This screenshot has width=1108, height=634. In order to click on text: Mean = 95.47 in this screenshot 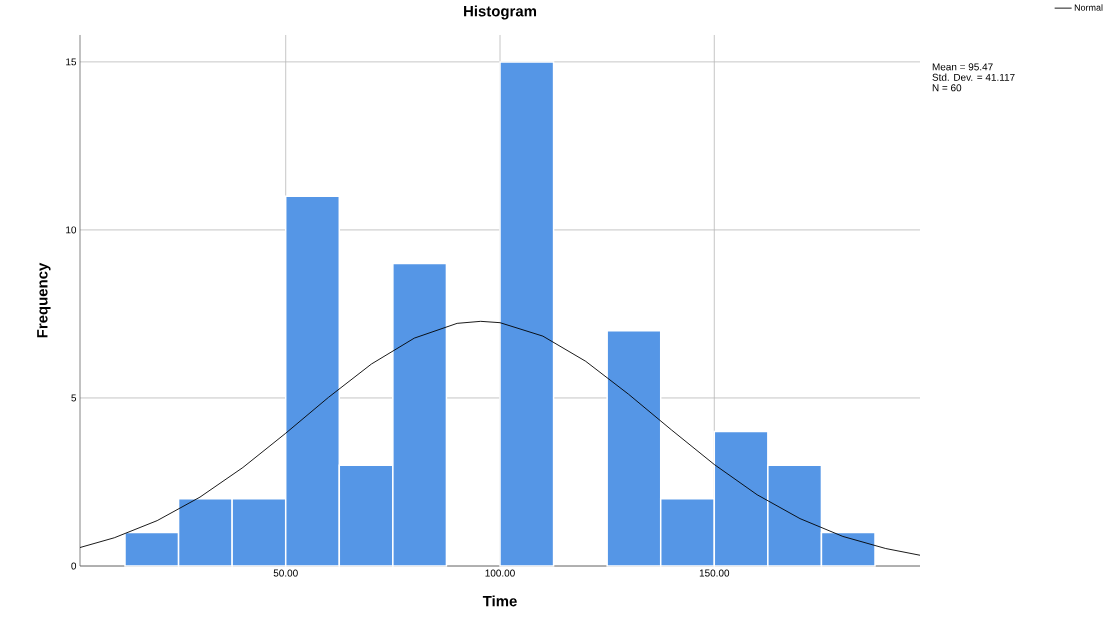, I will do `click(962, 67)`.